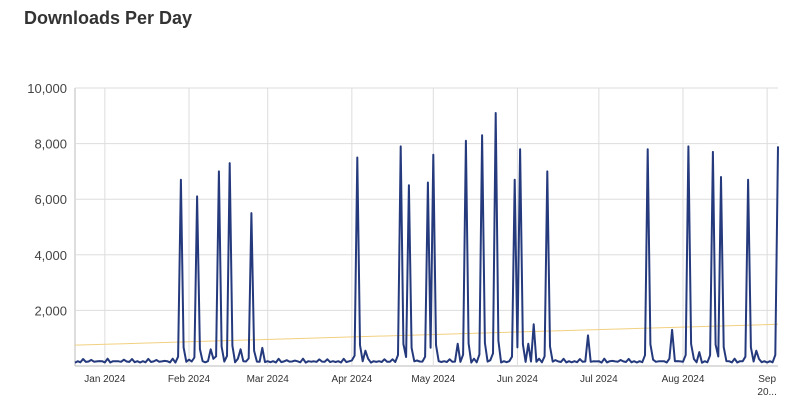 The height and width of the screenshot is (408, 800). Describe the element at coordinates (50, 255) in the screenshot. I see `y-tick-label: 4,000` at that location.